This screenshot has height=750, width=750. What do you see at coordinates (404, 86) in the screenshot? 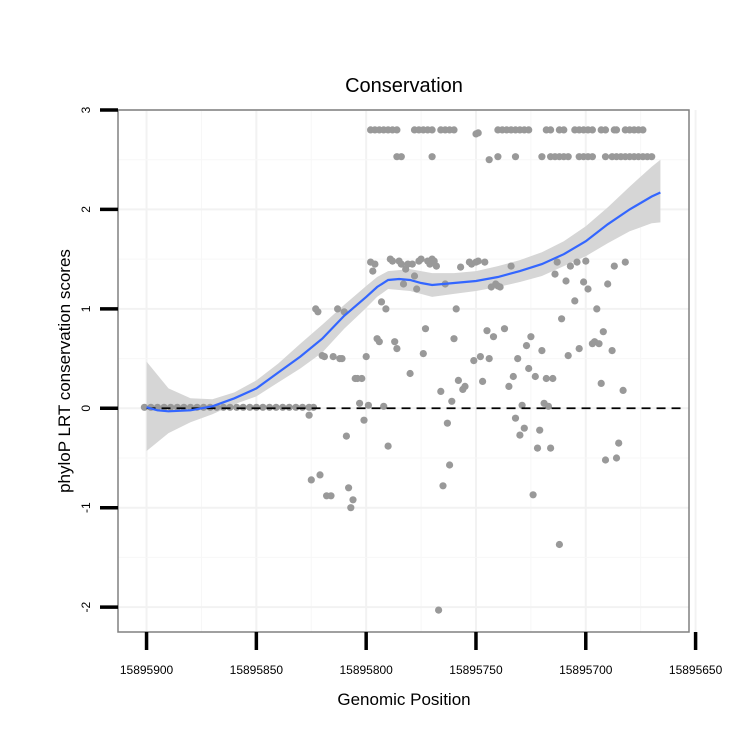
I see `chart-title: Conservation` at bounding box center [404, 86].